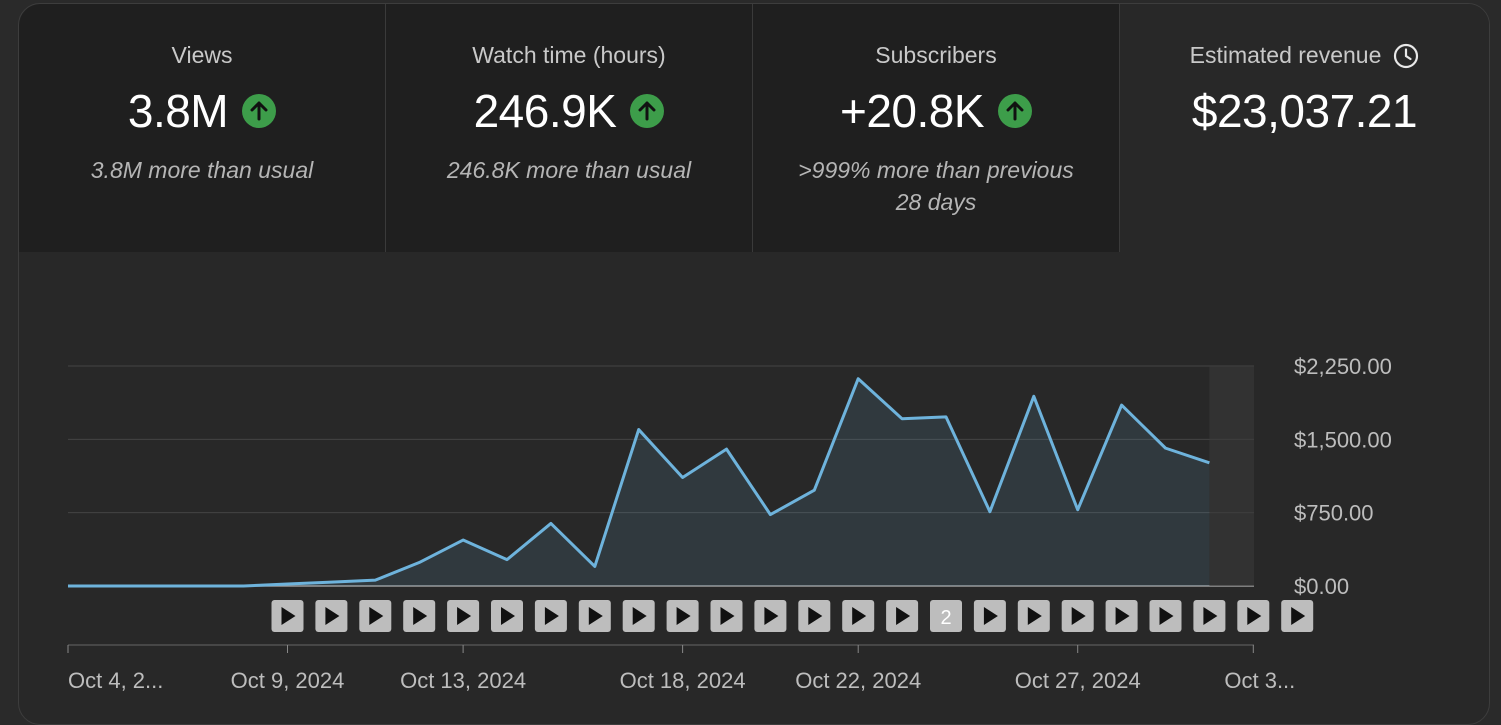 Image resolution: width=1501 pixels, height=725 pixels. Describe the element at coordinates (683, 680) in the screenshot. I see `x-tick-label: Oct 18, 2024` at that location.